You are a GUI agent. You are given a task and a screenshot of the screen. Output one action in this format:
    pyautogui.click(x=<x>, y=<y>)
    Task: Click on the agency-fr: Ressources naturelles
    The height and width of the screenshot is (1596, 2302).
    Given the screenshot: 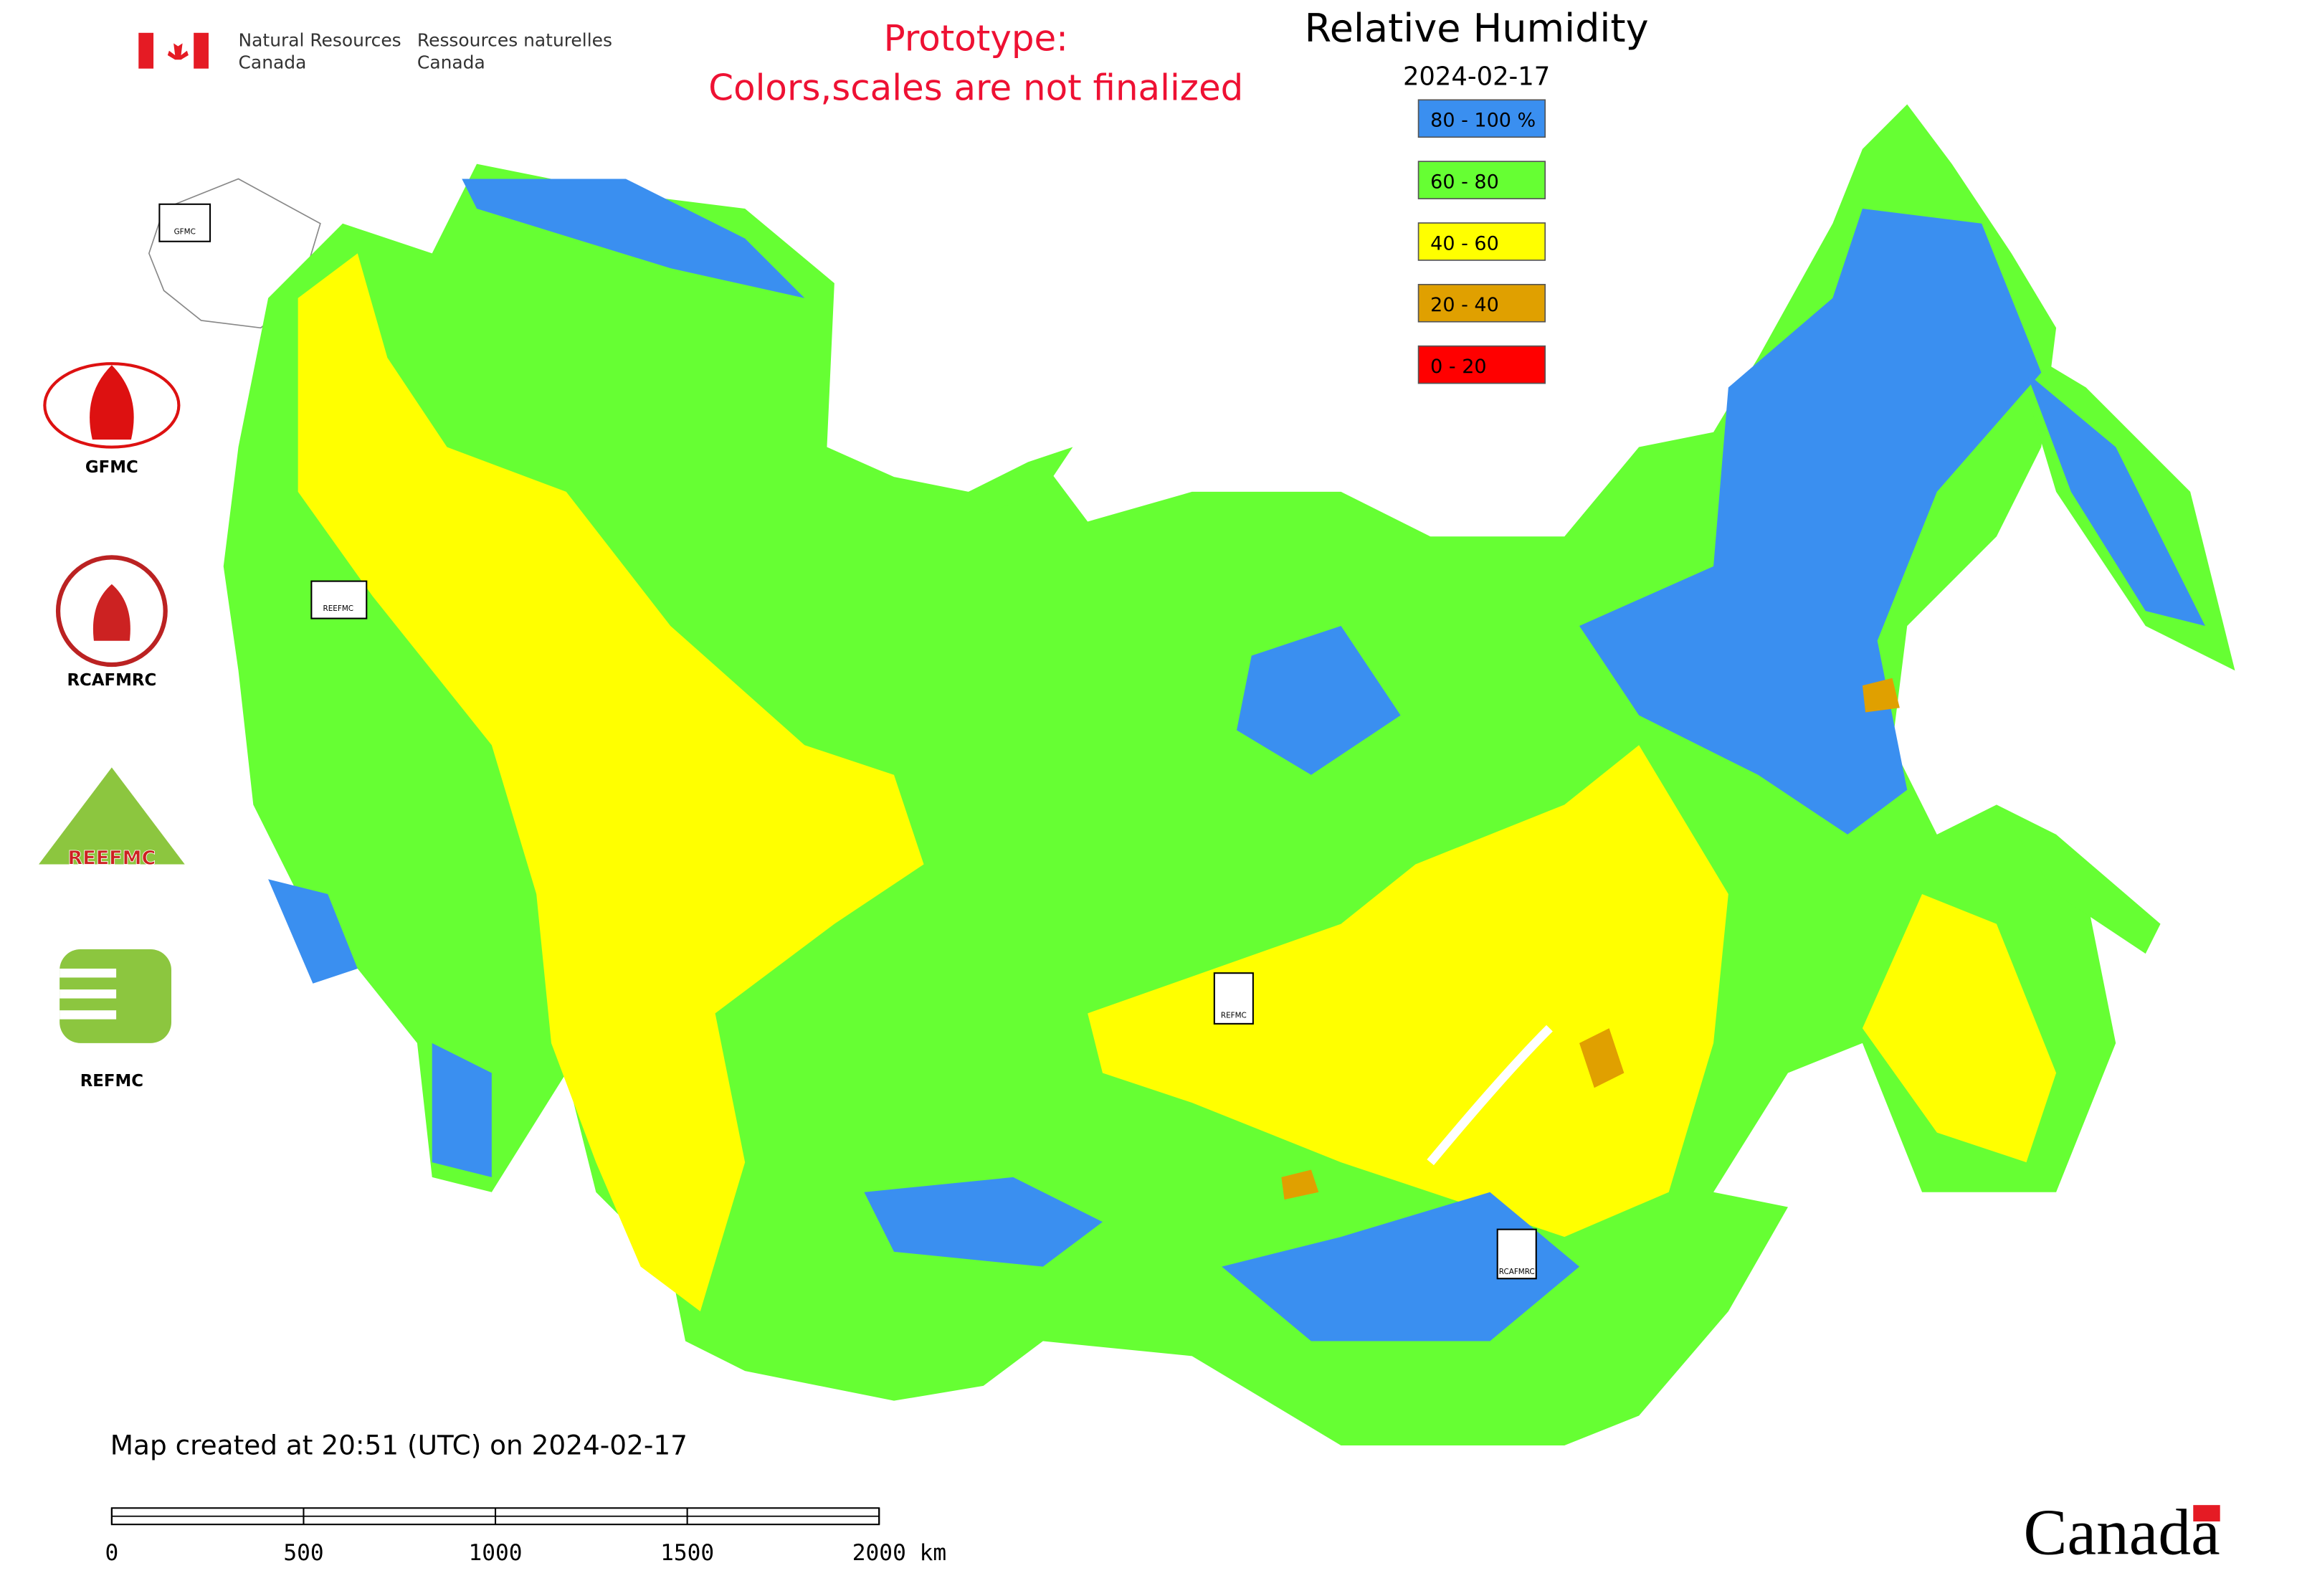 What is the action you would take?
    pyautogui.click(x=514, y=39)
    